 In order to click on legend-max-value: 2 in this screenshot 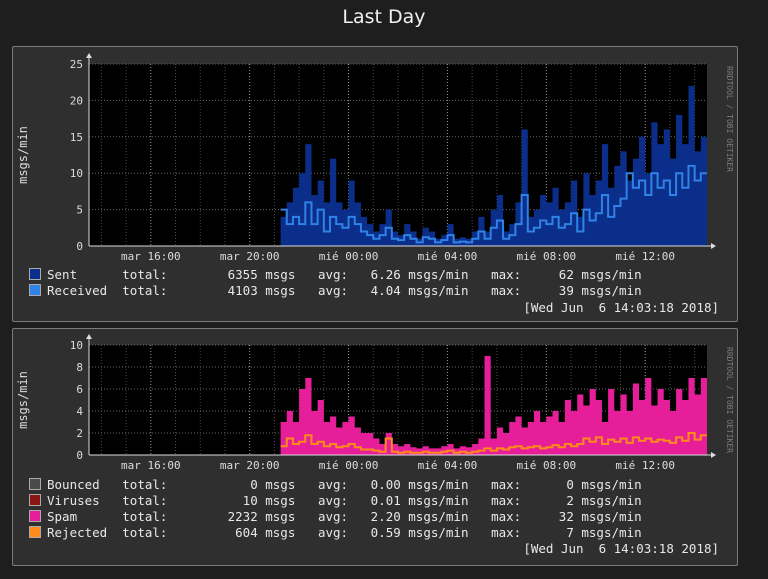, I will do `click(547, 500)`.